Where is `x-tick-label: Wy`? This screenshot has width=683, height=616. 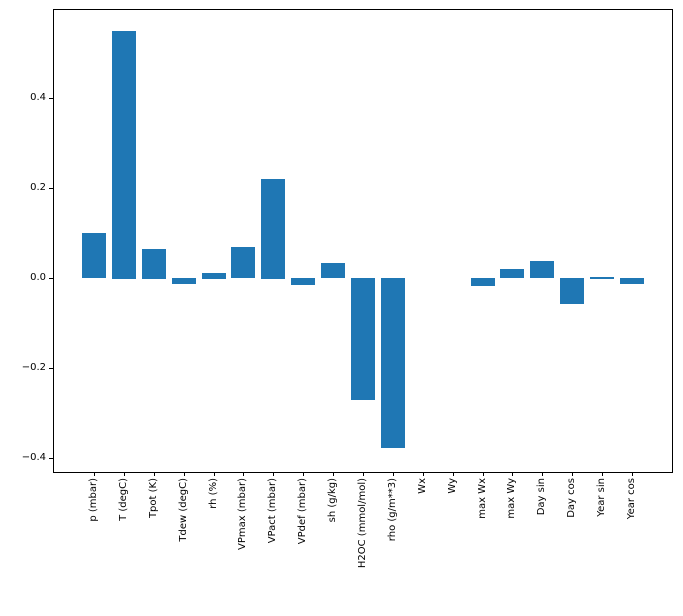 x-tick-label: Wy is located at coordinates (452, 486).